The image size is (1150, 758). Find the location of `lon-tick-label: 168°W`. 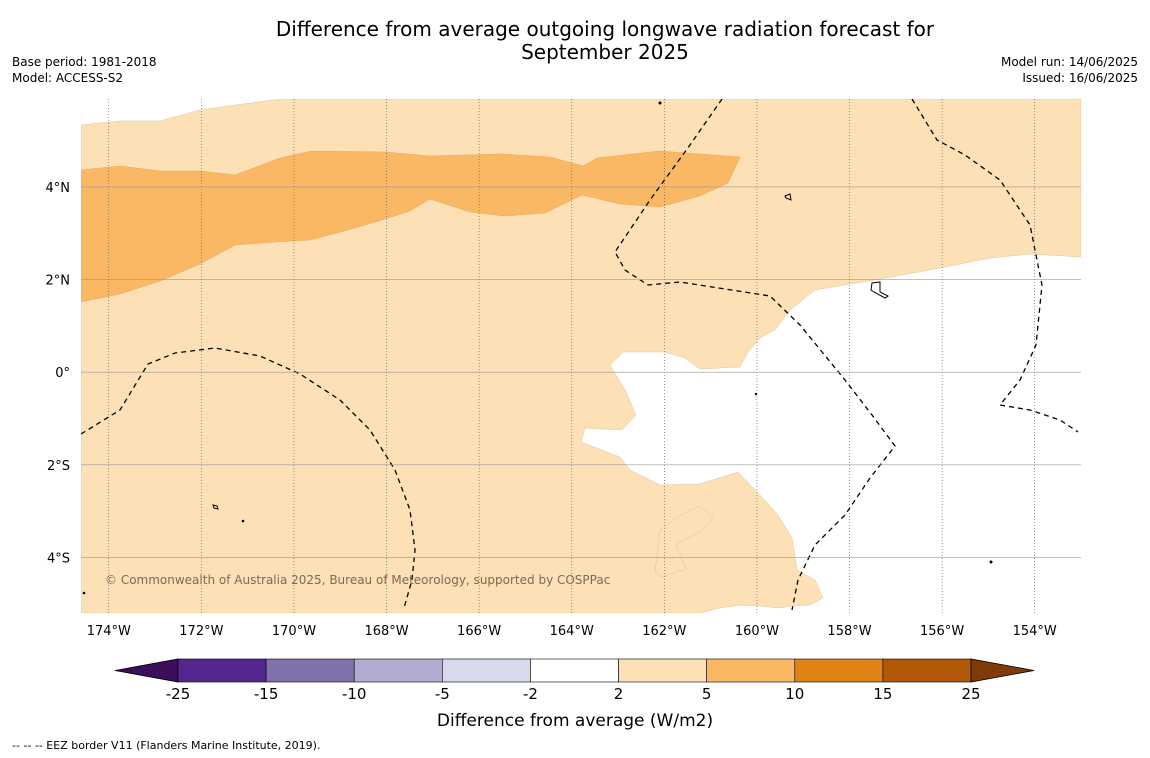

lon-tick-label: 168°W is located at coordinates (386, 631).